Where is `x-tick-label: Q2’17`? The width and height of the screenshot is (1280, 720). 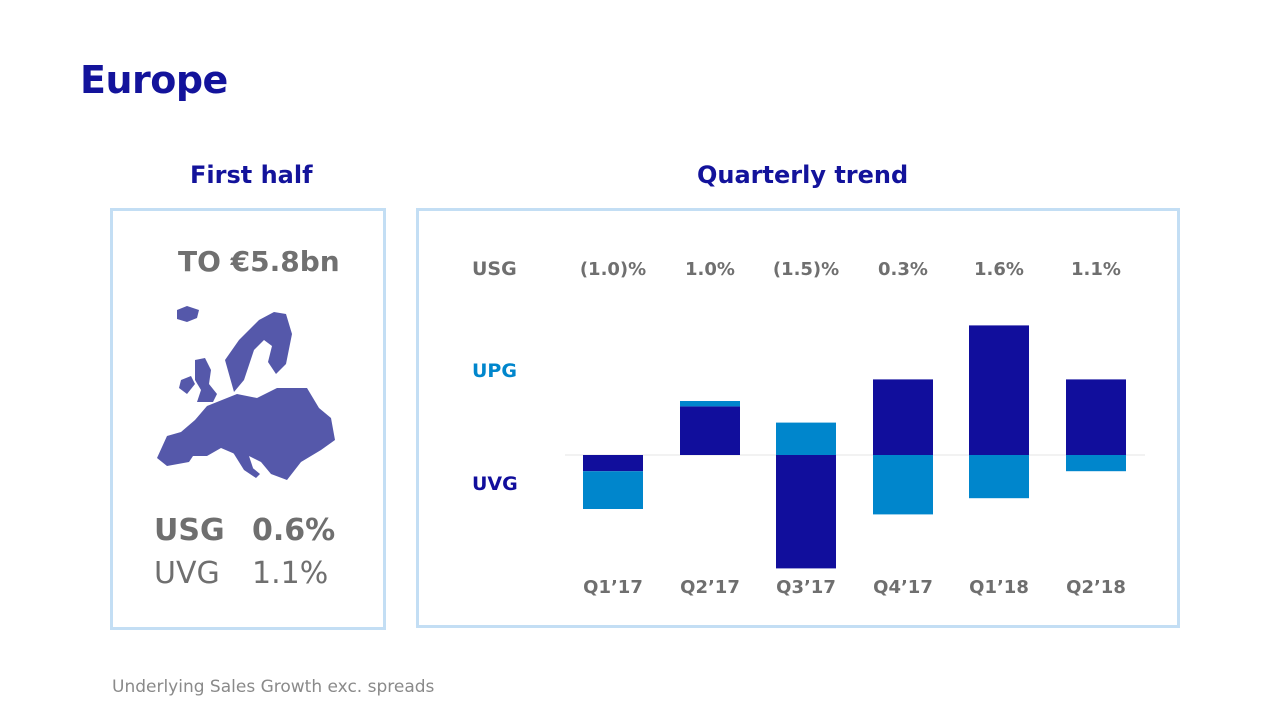 x-tick-label: Q2’17 is located at coordinates (710, 587).